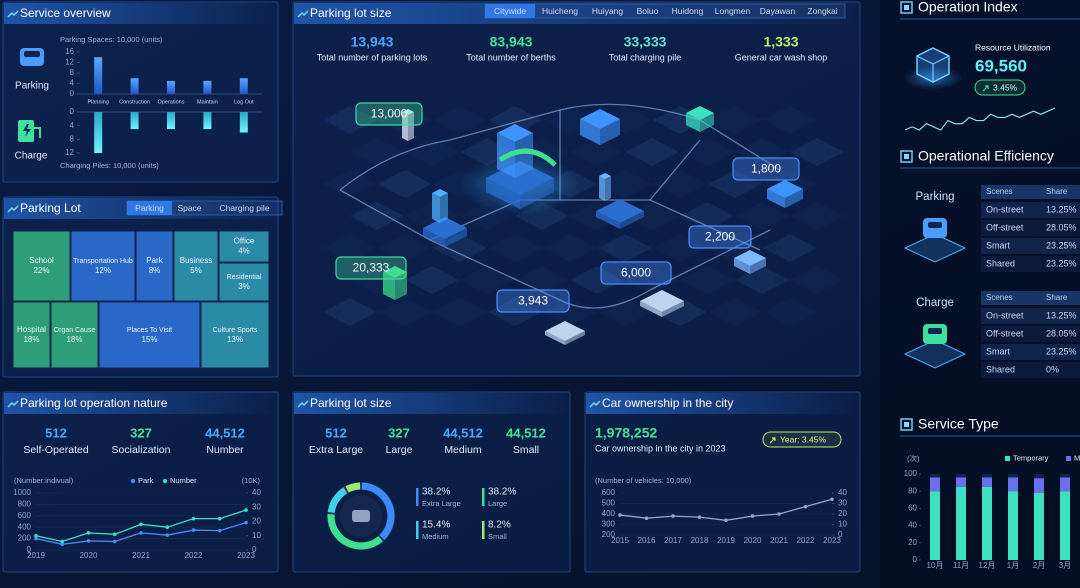  I want to click on cube-edge, so click(933, 68).